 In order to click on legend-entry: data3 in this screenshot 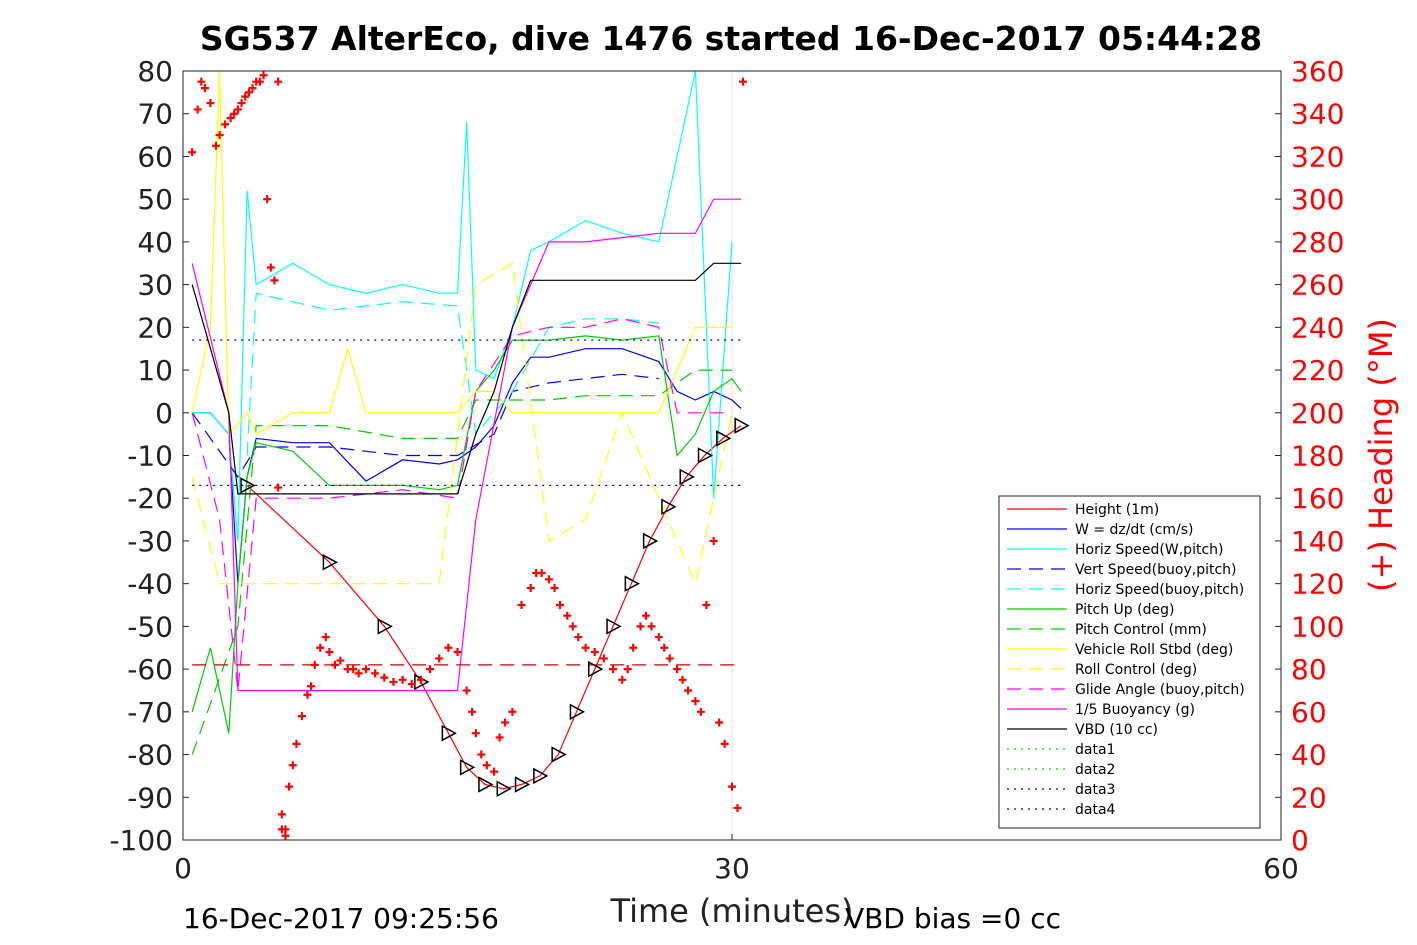, I will do `click(1095, 790)`.